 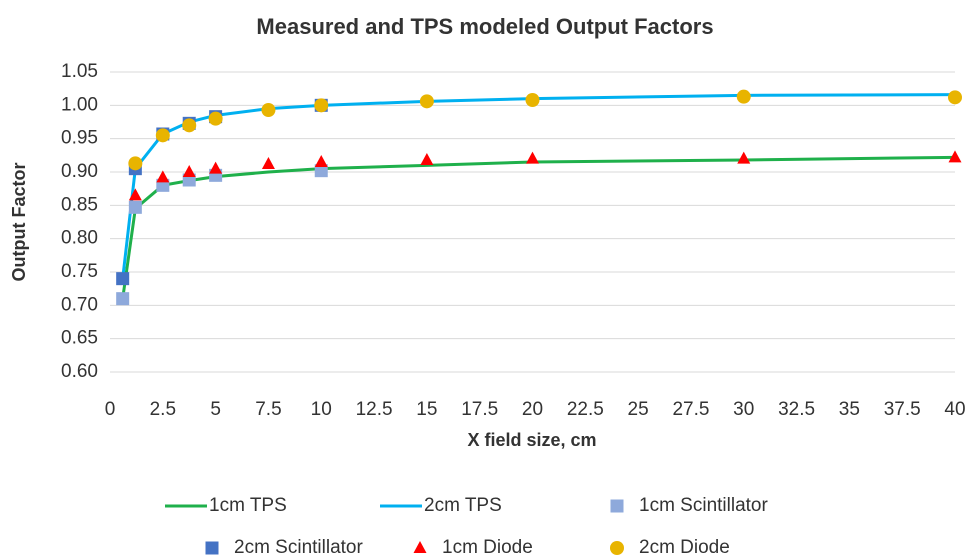 What do you see at coordinates (79, 371) in the screenshot?
I see `y-tick-label: 0.60` at bounding box center [79, 371].